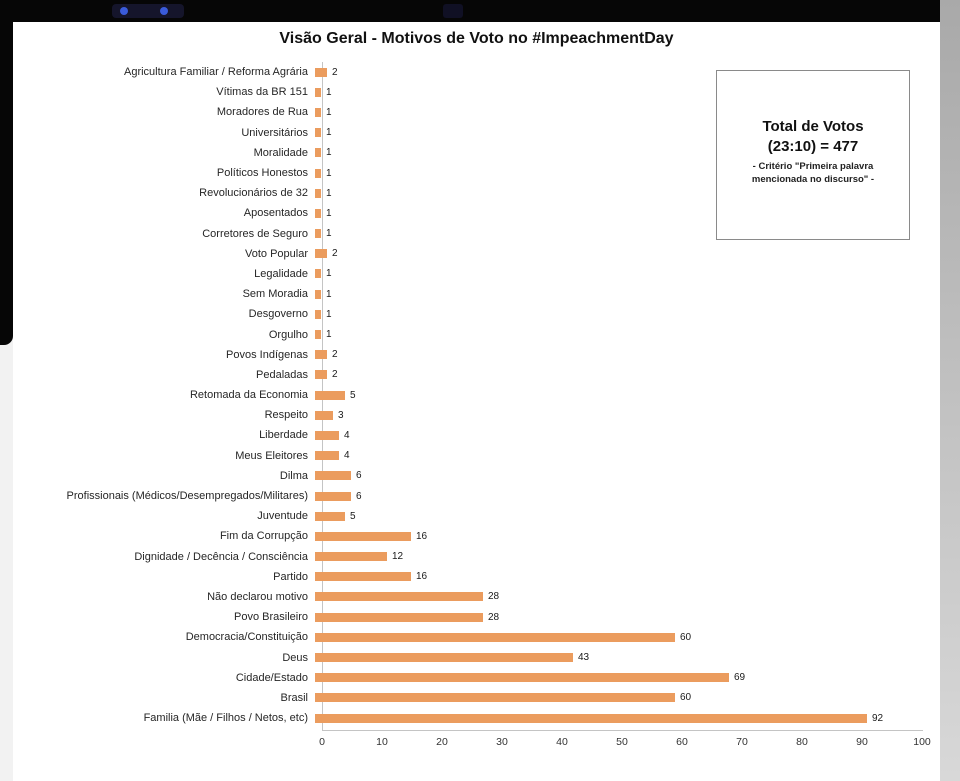  I want to click on chart-row: Juventude 5, so click(473, 516).